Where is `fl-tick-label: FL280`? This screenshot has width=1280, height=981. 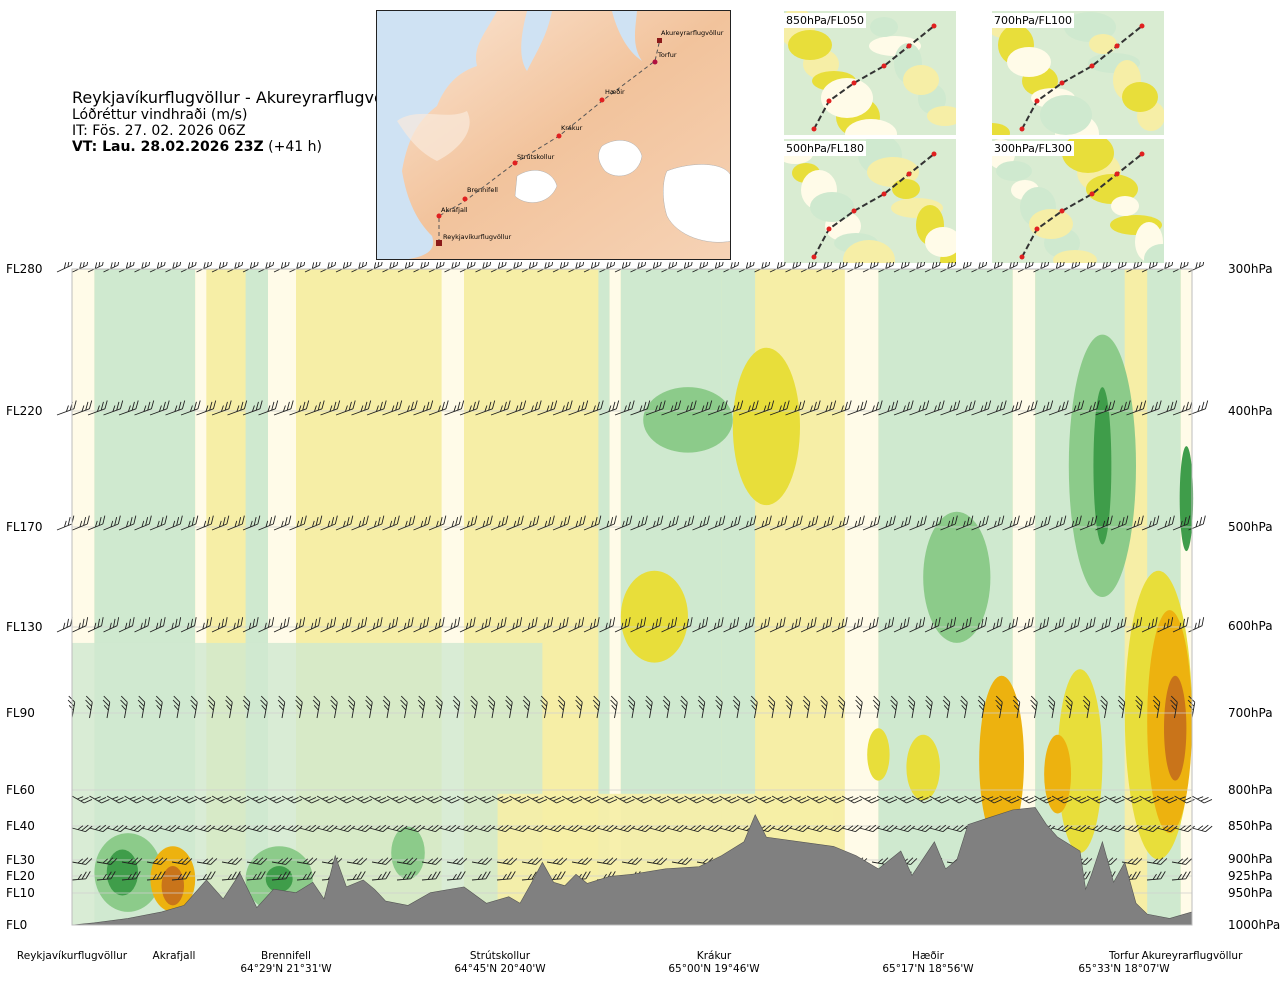 fl-tick-label: FL280 is located at coordinates (24, 269).